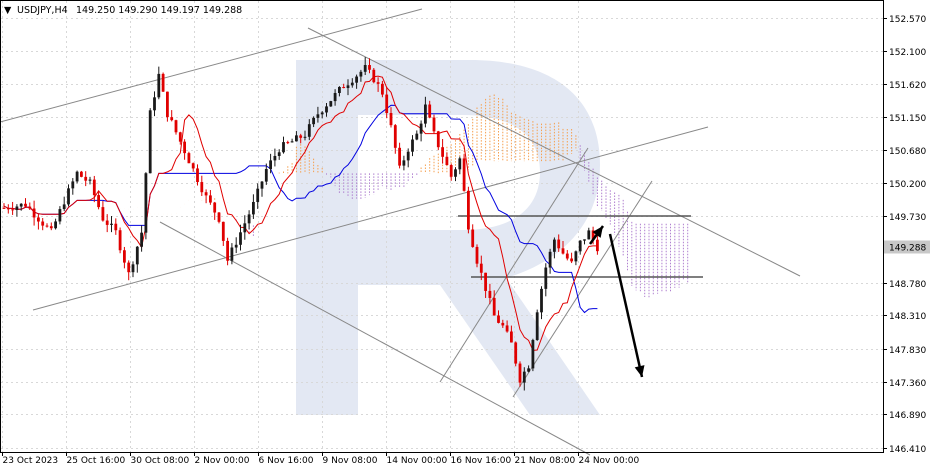 The image size is (931, 471). I want to click on x-tick-label: 30 Oct 08:00, so click(160, 461).